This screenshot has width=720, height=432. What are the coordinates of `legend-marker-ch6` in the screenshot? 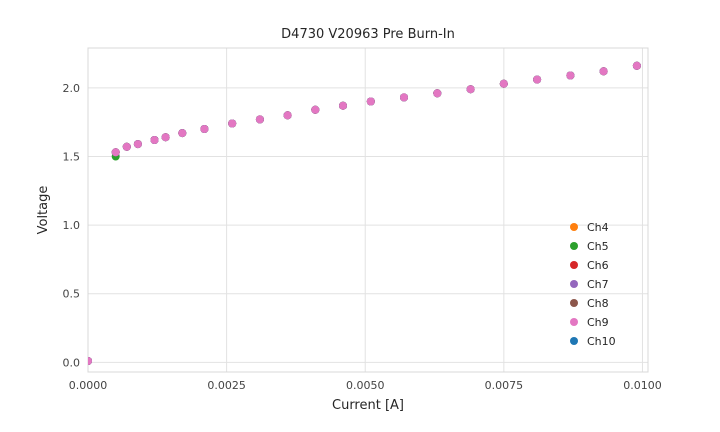 It's located at (574, 265).